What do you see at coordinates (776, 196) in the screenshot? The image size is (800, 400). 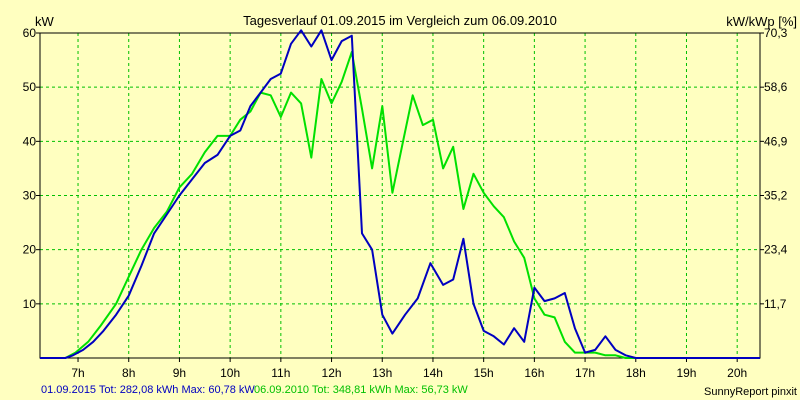 I see `y-tick-label-right: 35,2` at bounding box center [776, 196].